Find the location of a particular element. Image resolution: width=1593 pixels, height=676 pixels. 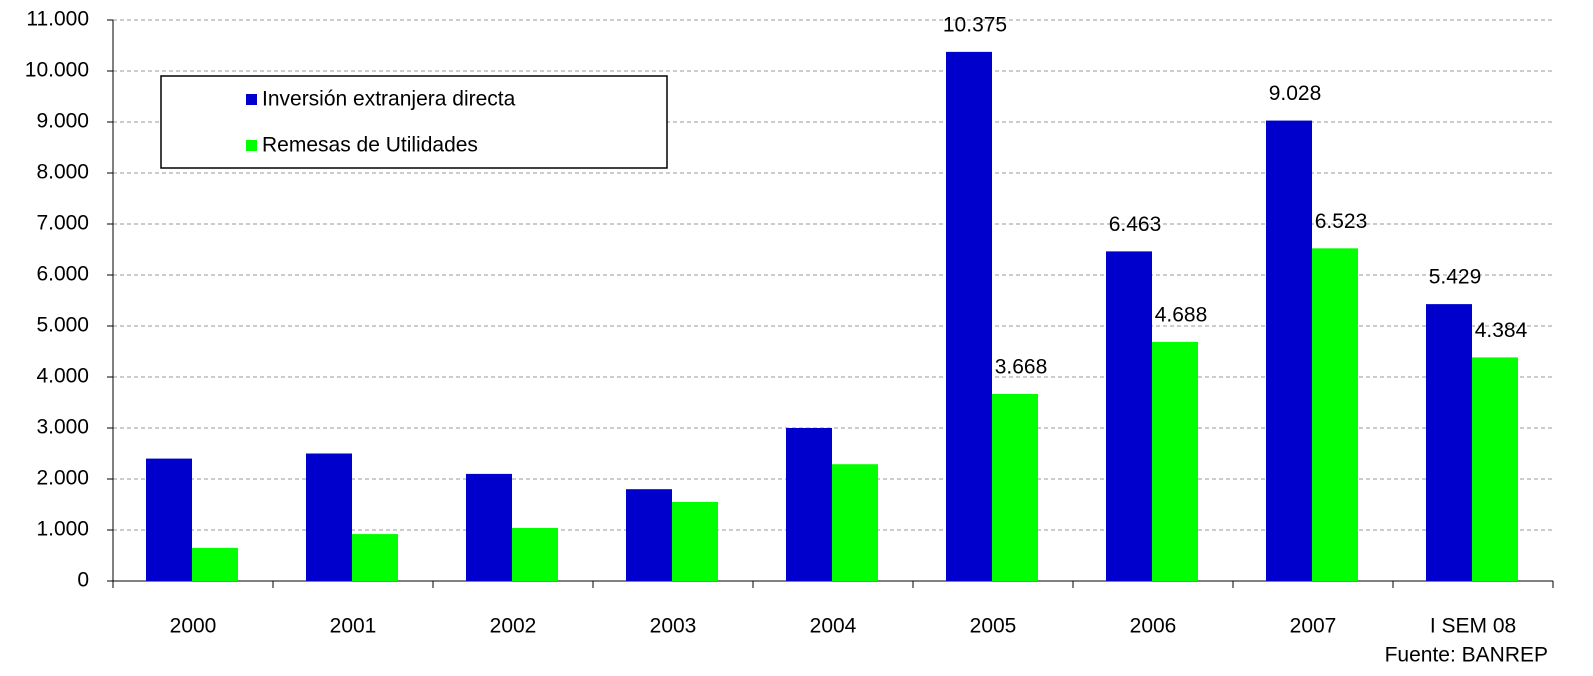

data-label: 4.384 is located at coordinates (1501, 330).